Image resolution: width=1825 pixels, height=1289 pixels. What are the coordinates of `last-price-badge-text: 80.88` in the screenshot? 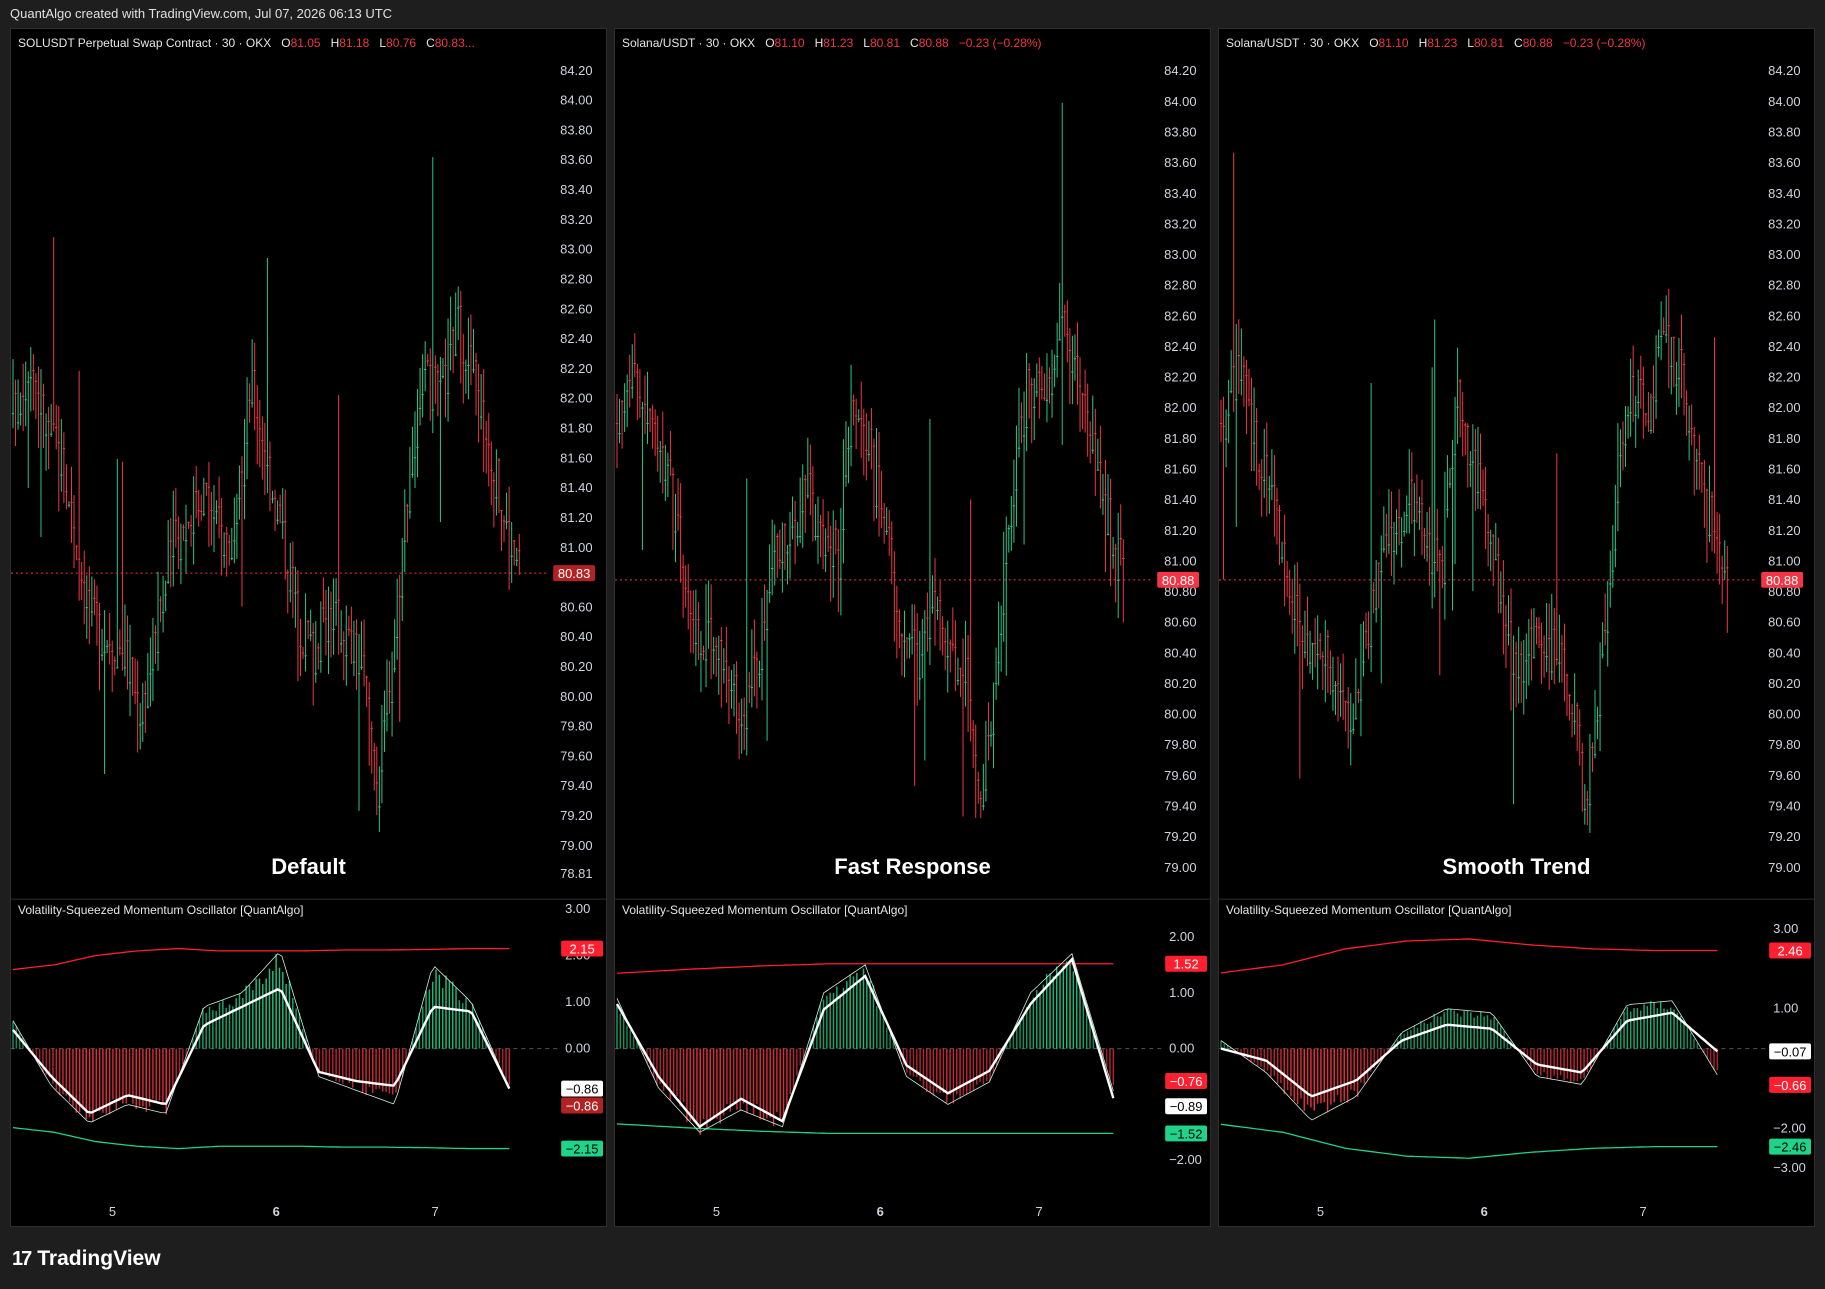 It's located at (1782, 580).